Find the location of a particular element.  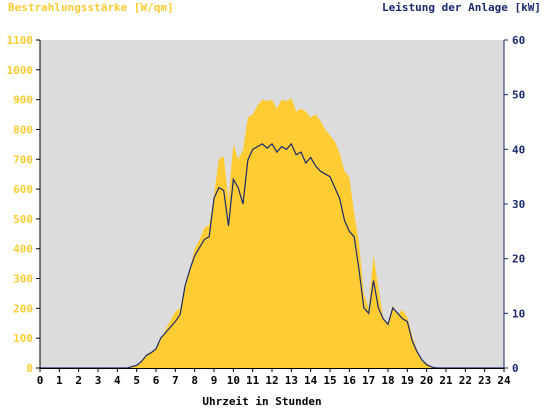

x-tick-label: 20 is located at coordinates (426, 380).